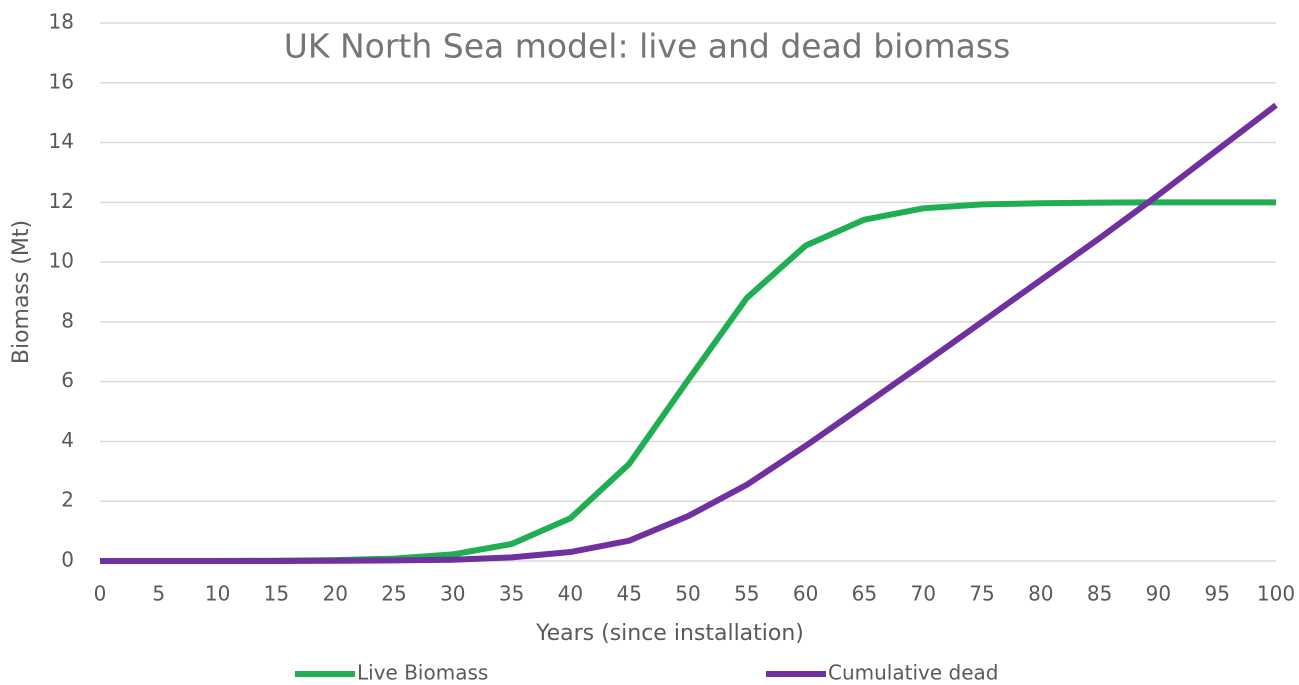 This screenshot has height=685, width=1299. I want to click on legend-label: Live Biomass, so click(422, 673).